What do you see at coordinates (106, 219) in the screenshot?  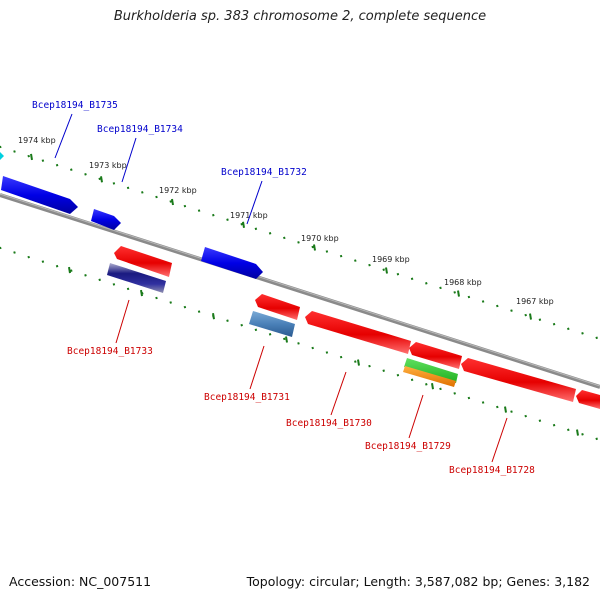 I see `gene-Bcep18194_B1734` at bounding box center [106, 219].